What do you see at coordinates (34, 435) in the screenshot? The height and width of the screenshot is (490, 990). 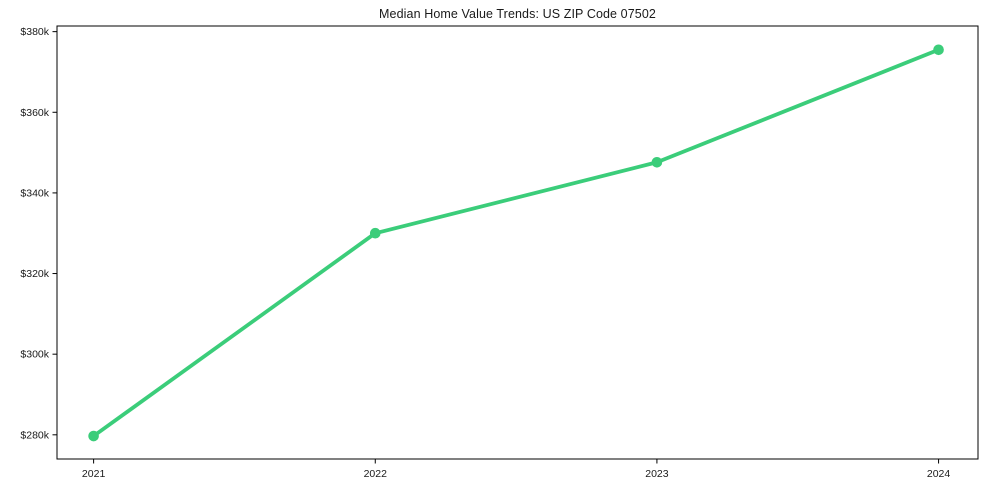 I see `y-tick-label: $280k` at bounding box center [34, 435].